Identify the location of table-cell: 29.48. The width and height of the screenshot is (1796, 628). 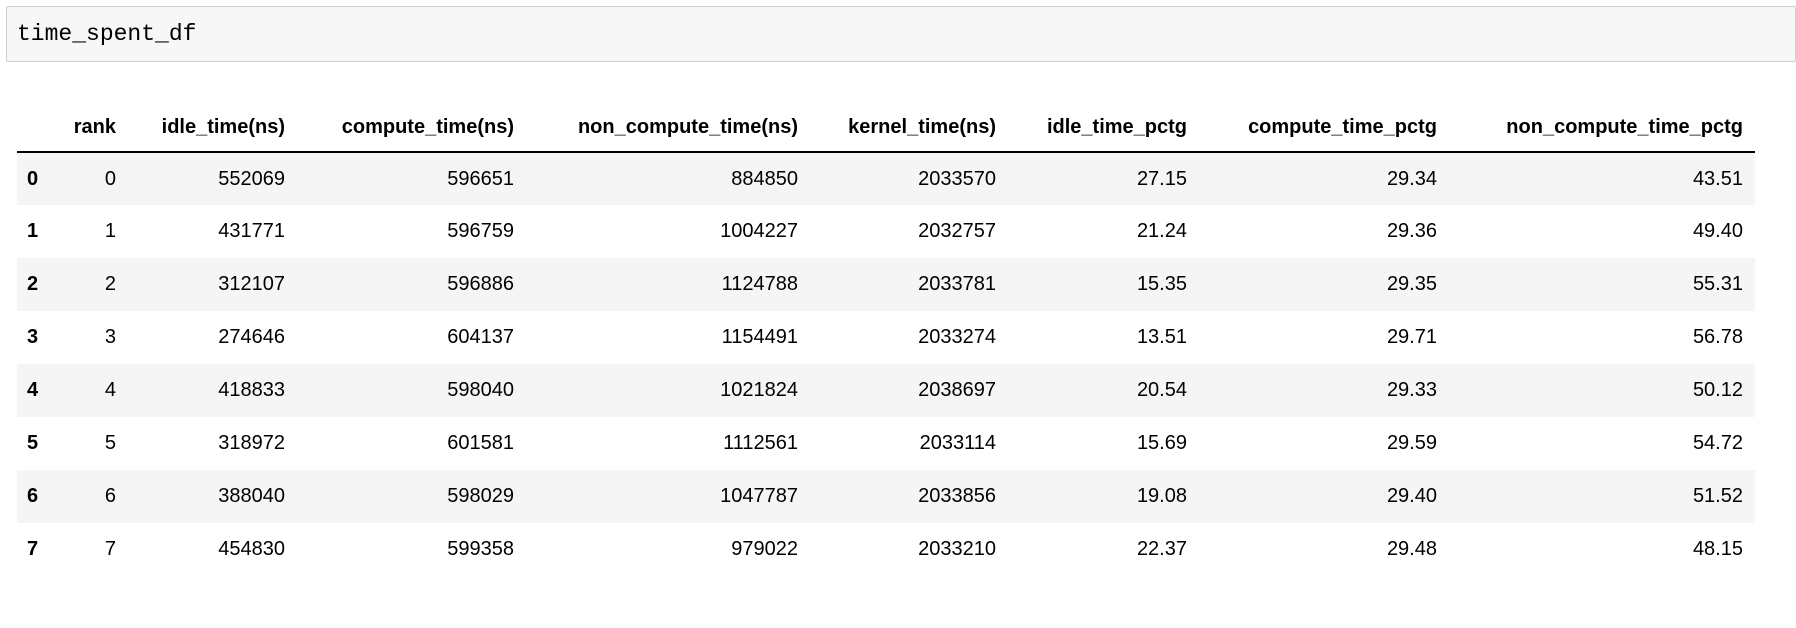
(1411, 549).